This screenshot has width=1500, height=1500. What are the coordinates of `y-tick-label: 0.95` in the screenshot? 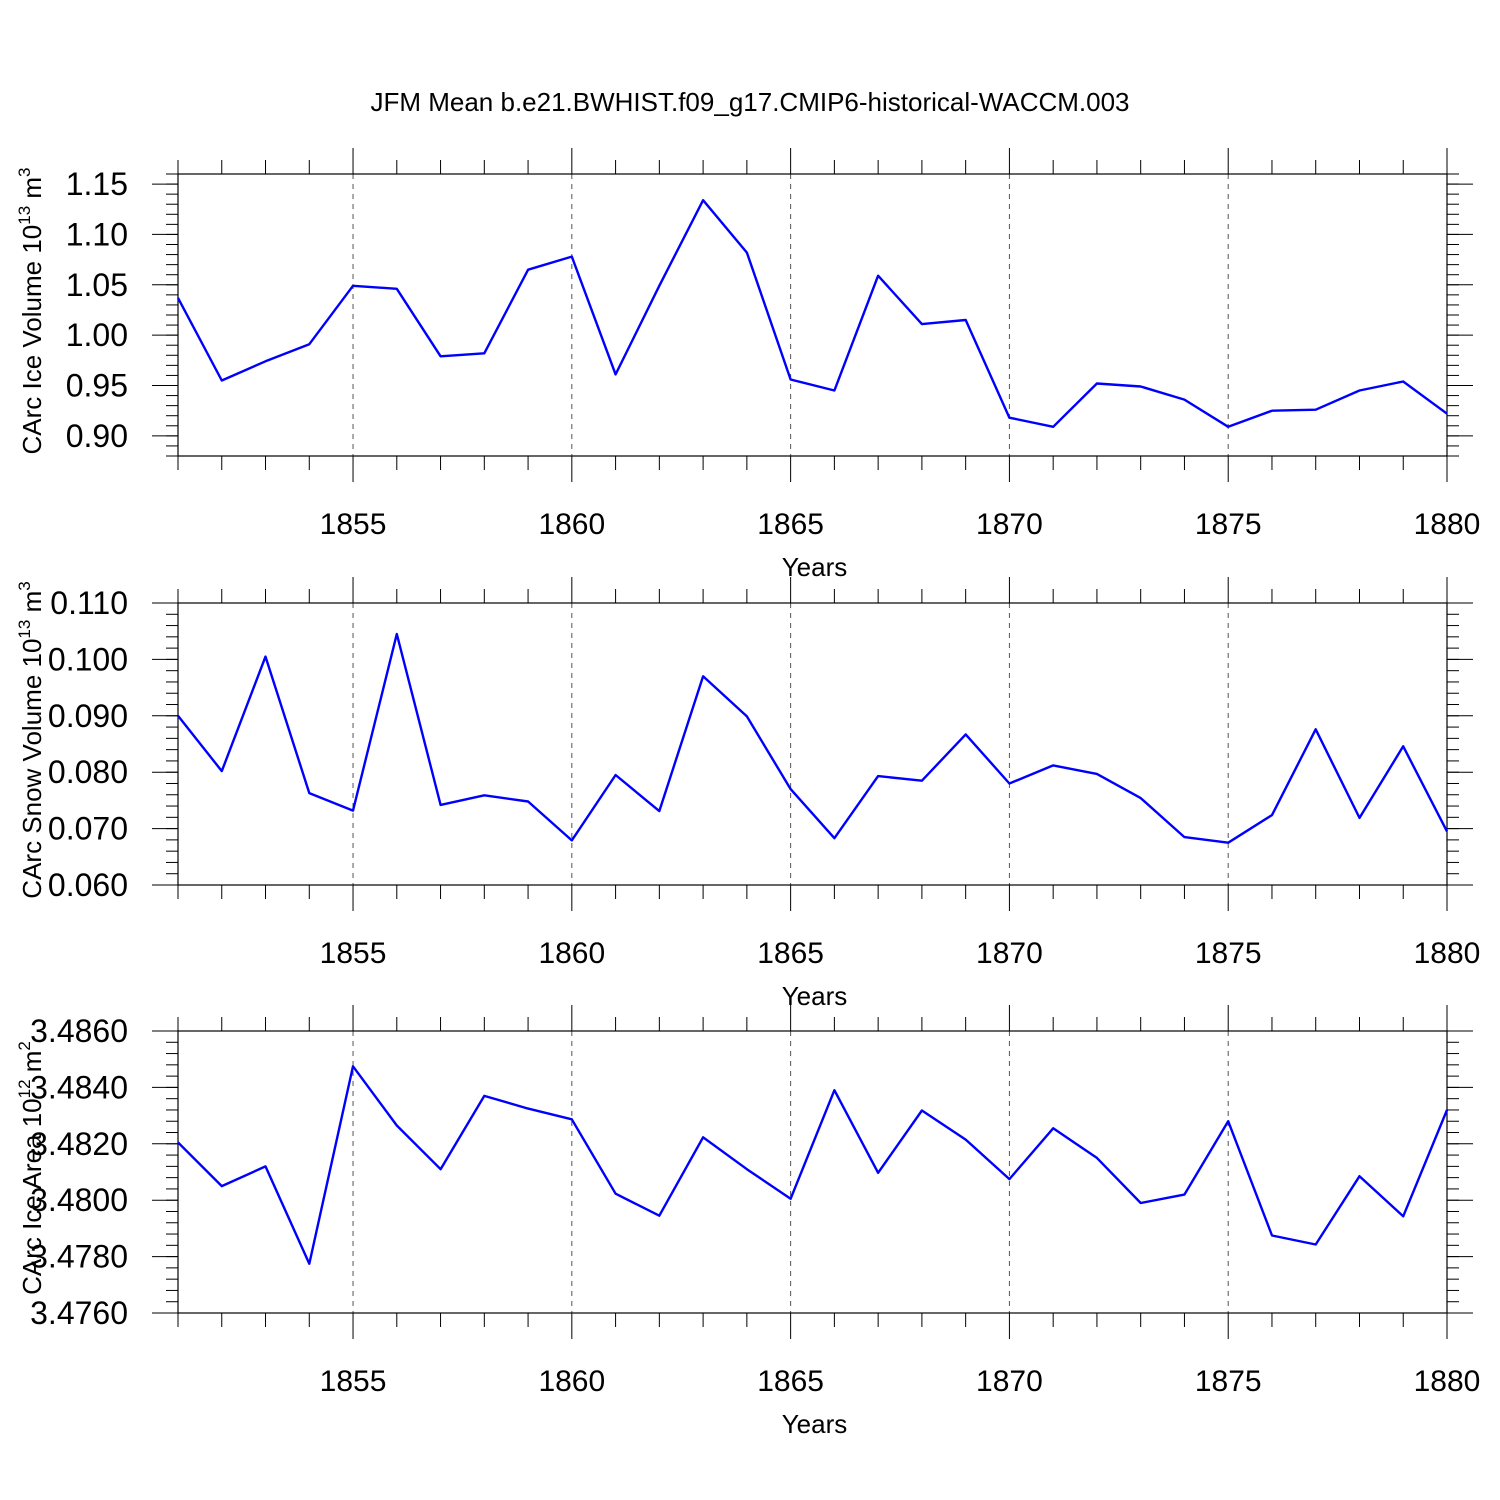 It's located at (97, 386).